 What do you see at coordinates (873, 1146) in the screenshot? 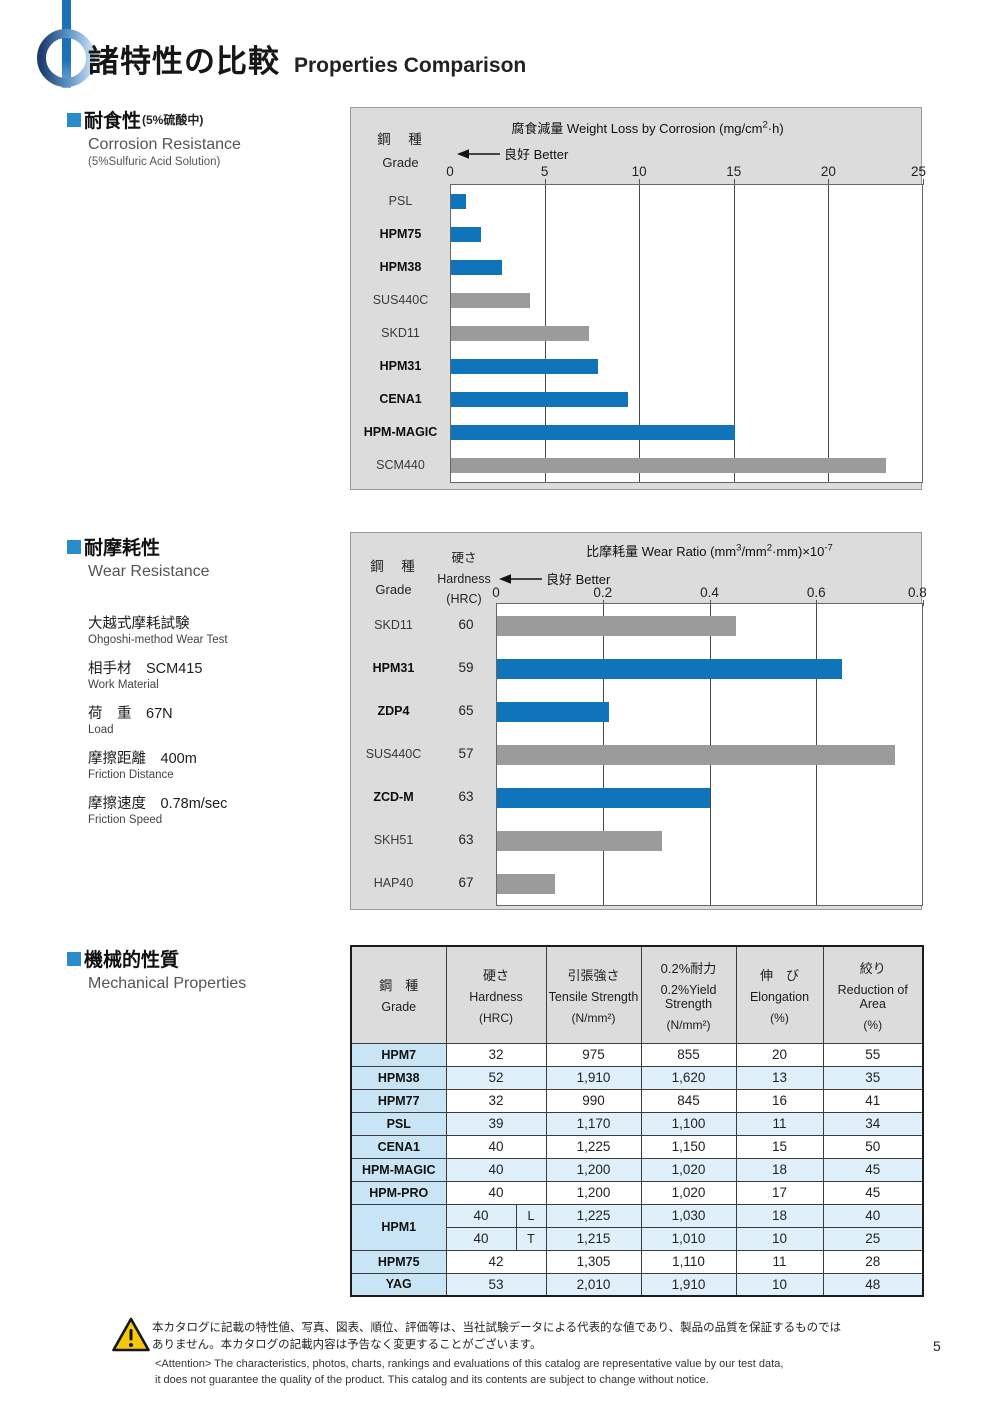
I see `reduction-cell: 50` at bounding box center [873, 1146].